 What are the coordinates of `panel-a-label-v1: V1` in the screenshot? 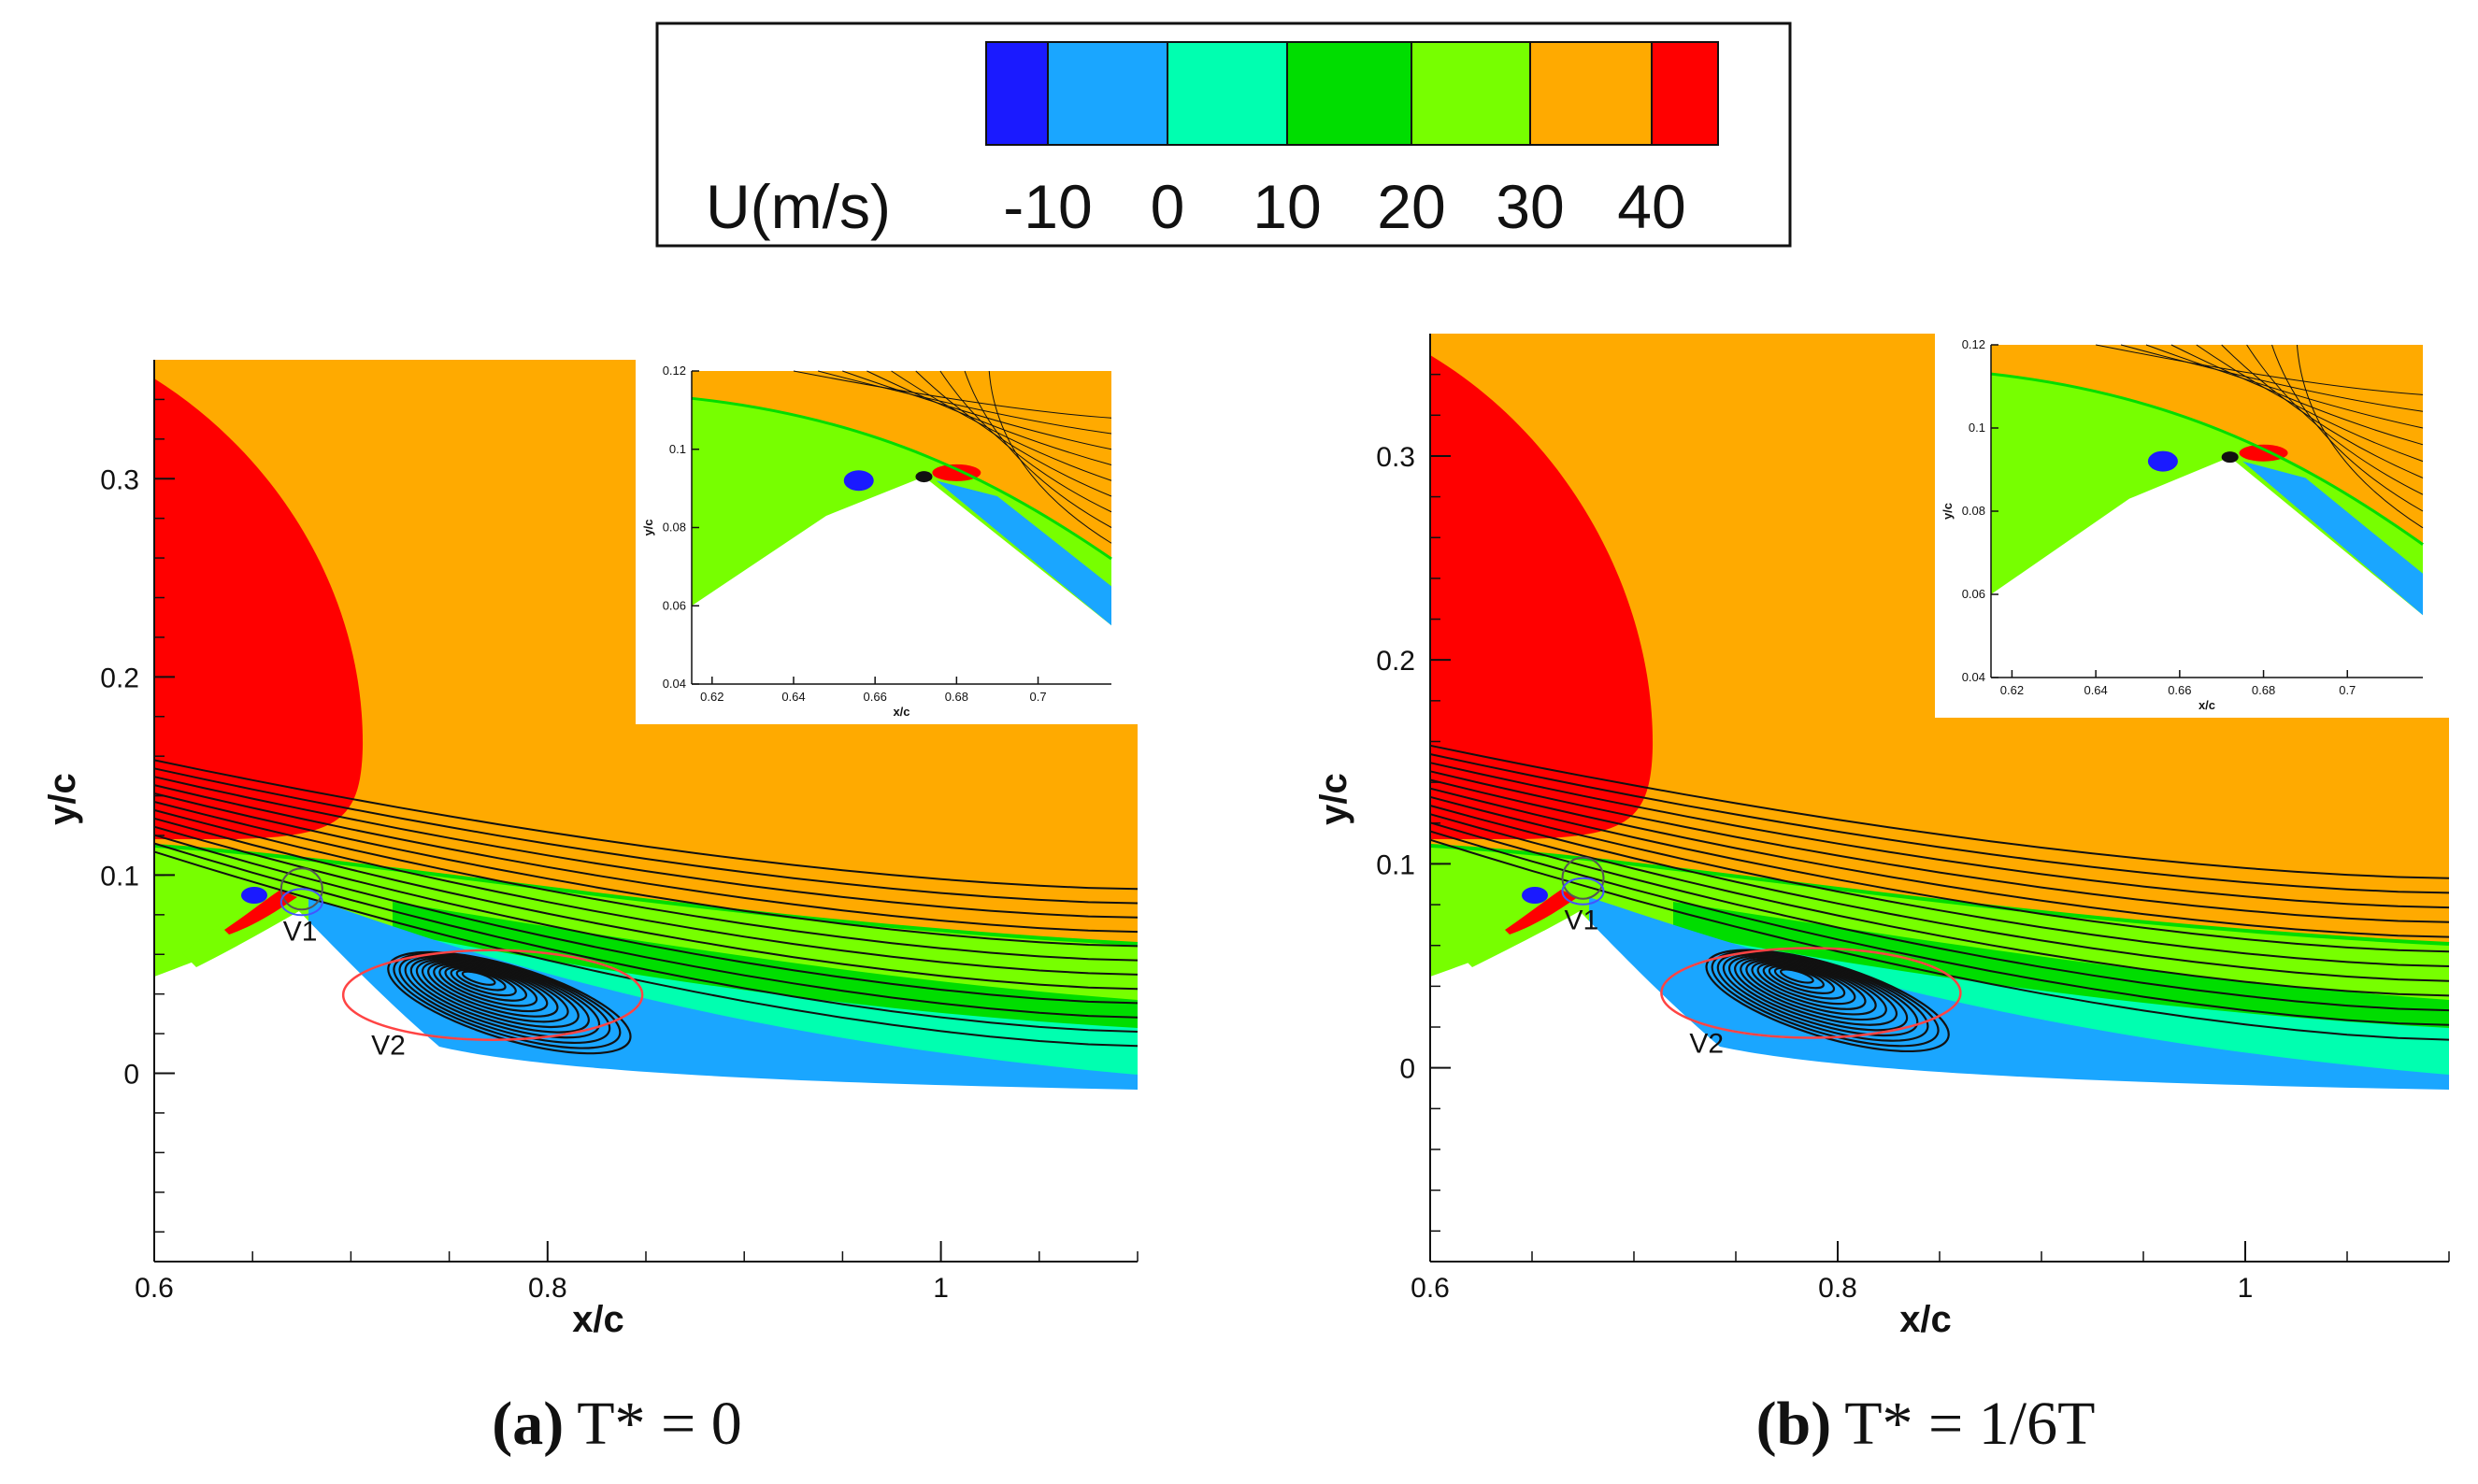 It's located at (300, 931).